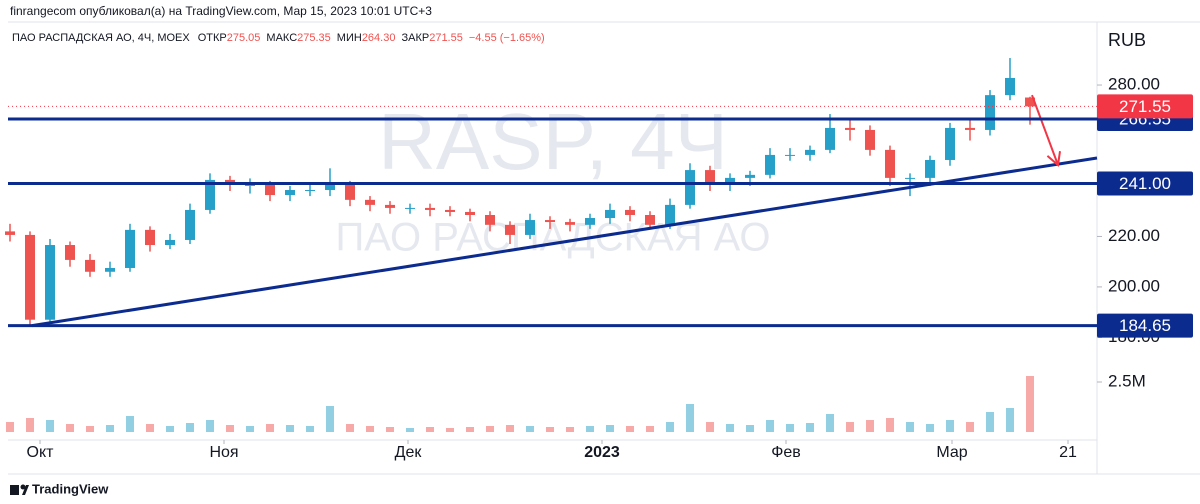  I want to click on watermark-subtitle: ПАО РАСПАДСКАЯ АО, so click(552, 238).